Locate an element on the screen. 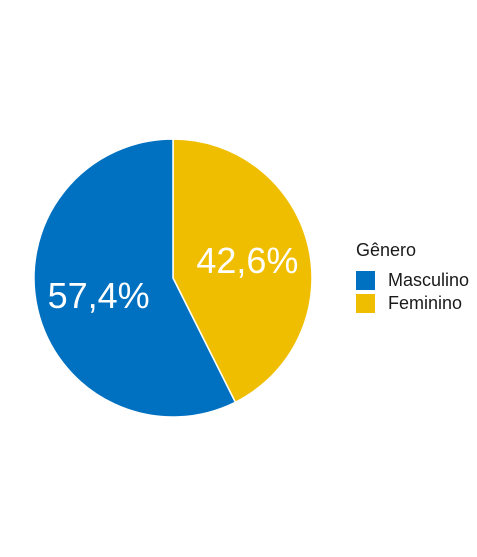 This screenshot has width=477, height=557. legend-swatch-masculino is located at coordinates (365, 280).